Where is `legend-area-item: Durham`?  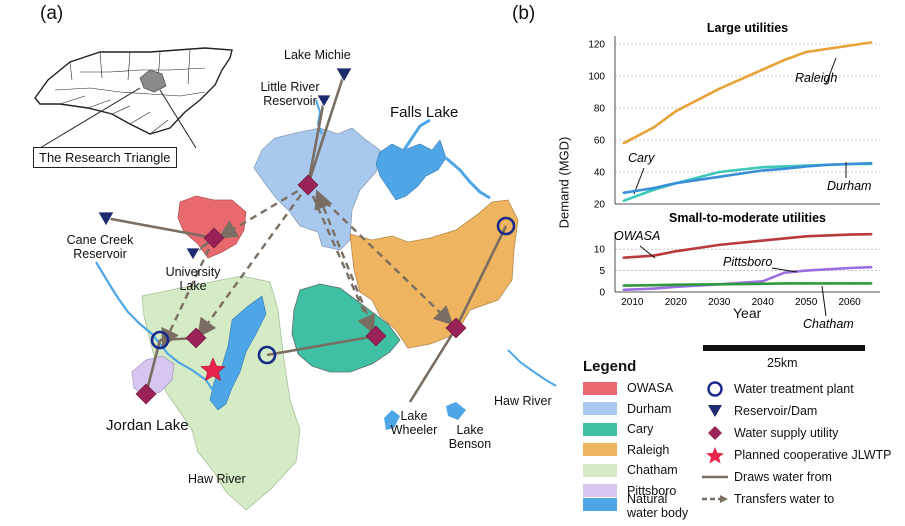
legend-area-item: Durham is located at coordinates (627, 409).